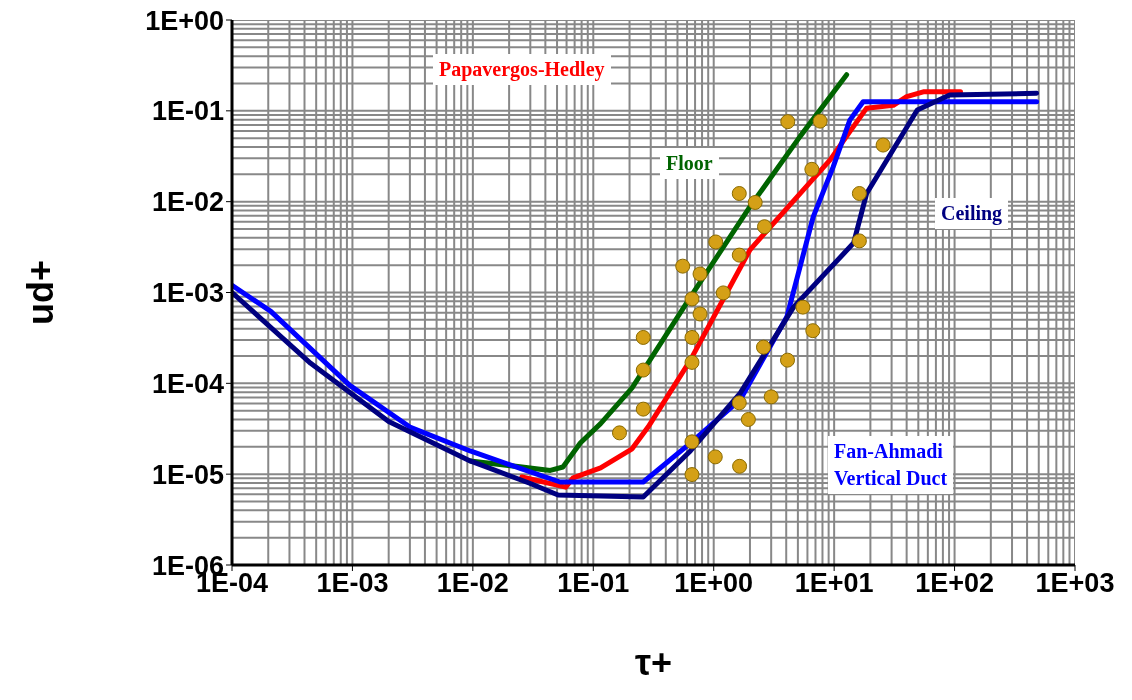 Image resolution: width=1132 pixels, height=700 pixels. Describe the element at coordinates (714, 583) in the screenshot. I see `x-tick-label: 1E+00` at that location.